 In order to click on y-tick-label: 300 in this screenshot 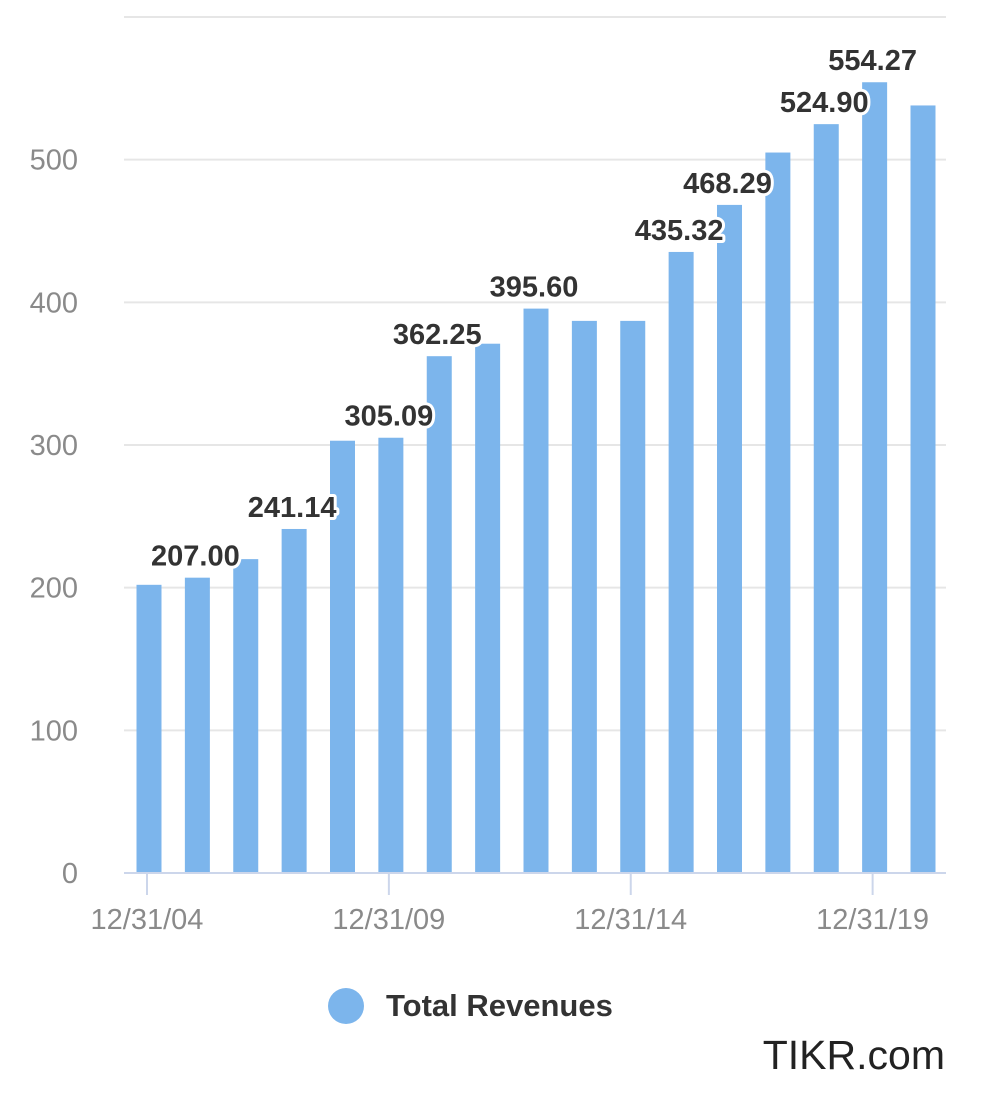, I will do `click(54, 446)`.